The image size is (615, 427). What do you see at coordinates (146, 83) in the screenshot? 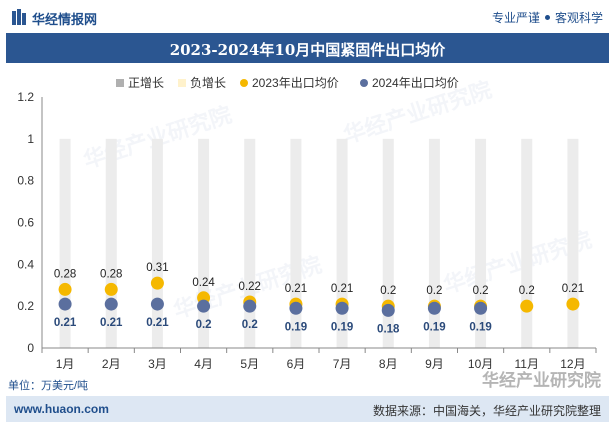
I see `legend-label: 正增长` at bounding box center [146, 83].